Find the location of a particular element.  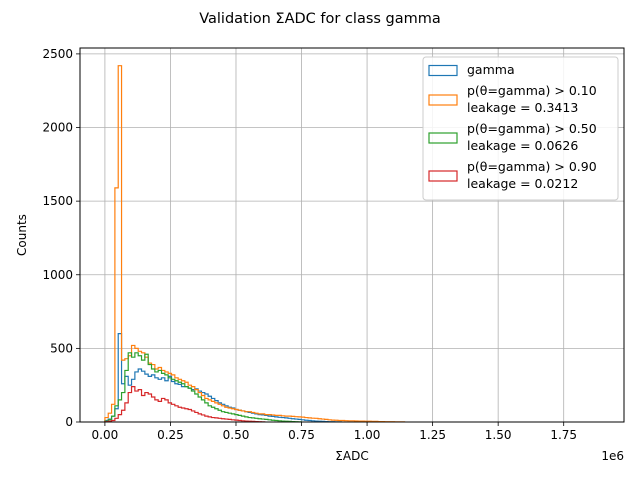

legend-label: p(θ=gamma) > 0.50 is located at coordinates (532, 128).